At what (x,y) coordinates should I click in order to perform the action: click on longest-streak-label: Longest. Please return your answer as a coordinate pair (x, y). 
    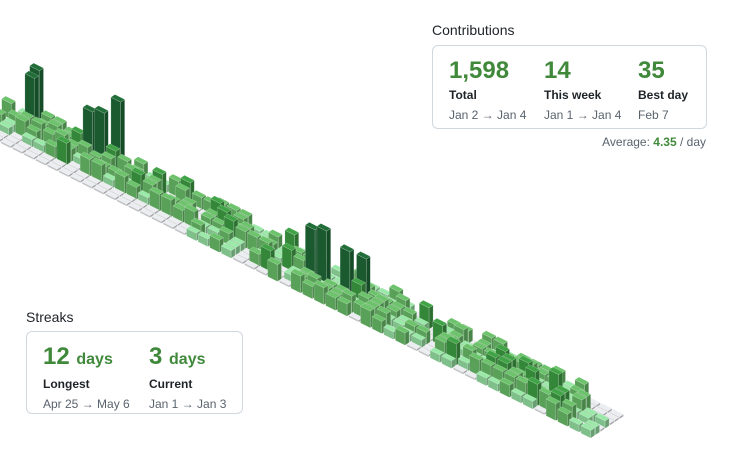
    Looking at the image, I should click on (66, 384).